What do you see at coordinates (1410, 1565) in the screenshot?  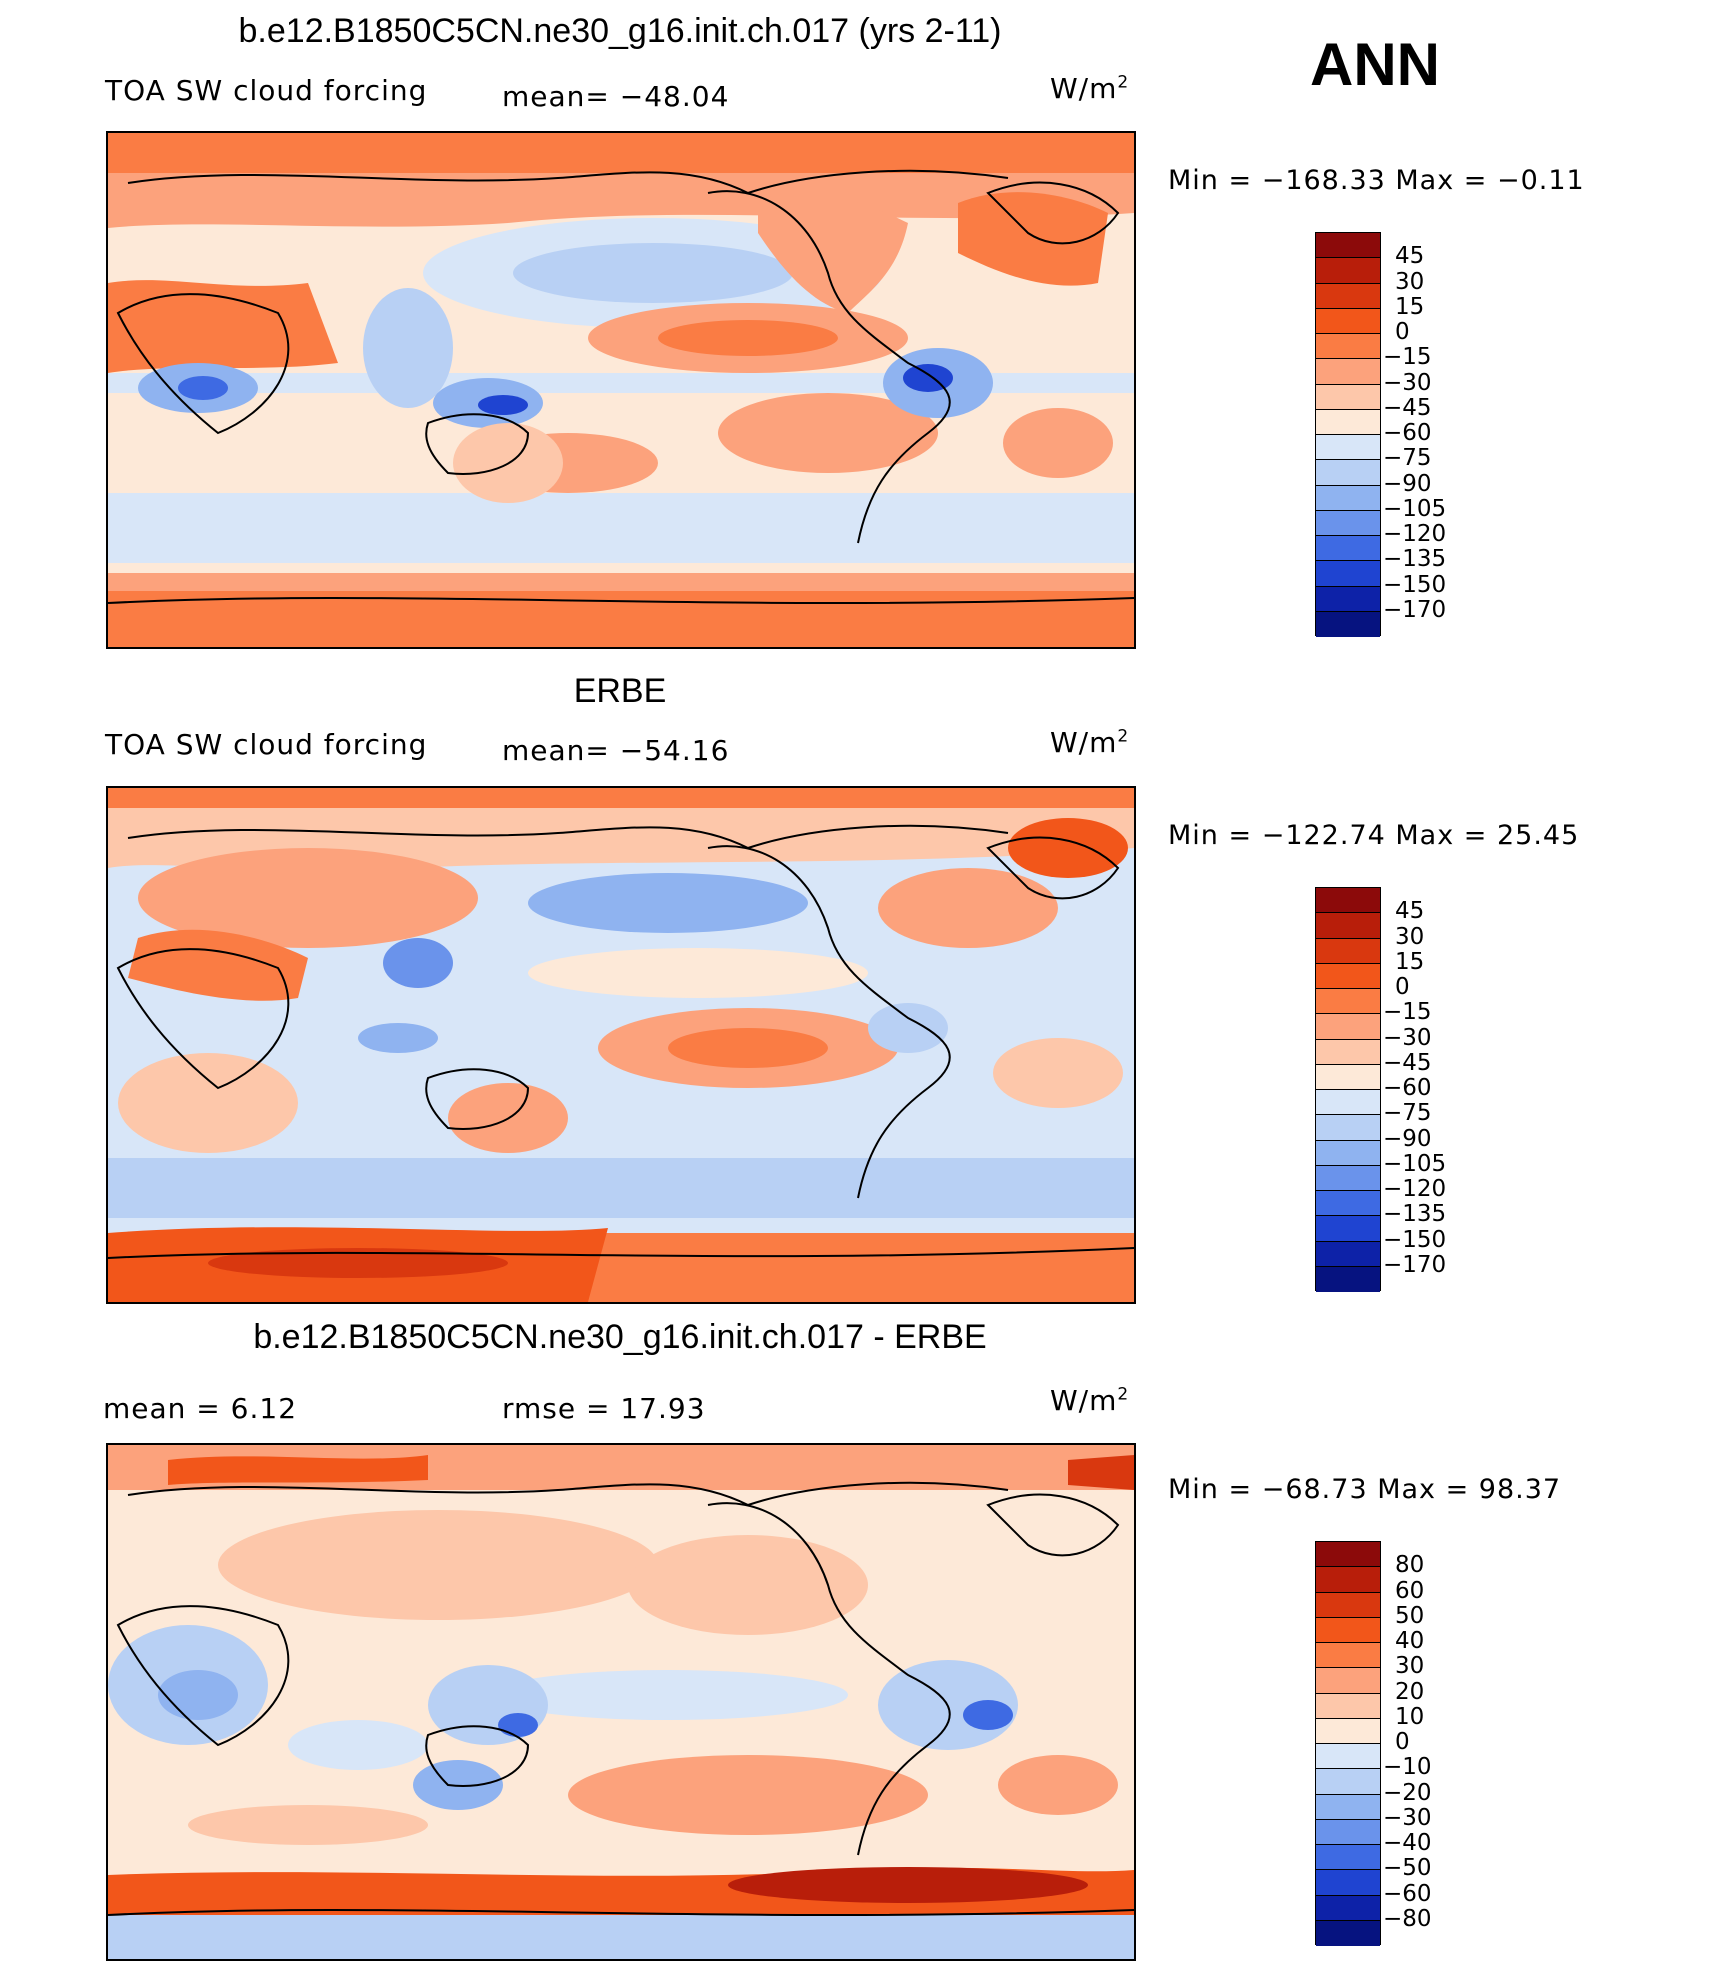 I see `colorbar-tick-label: 80` at bounding box center [1410, 1565].